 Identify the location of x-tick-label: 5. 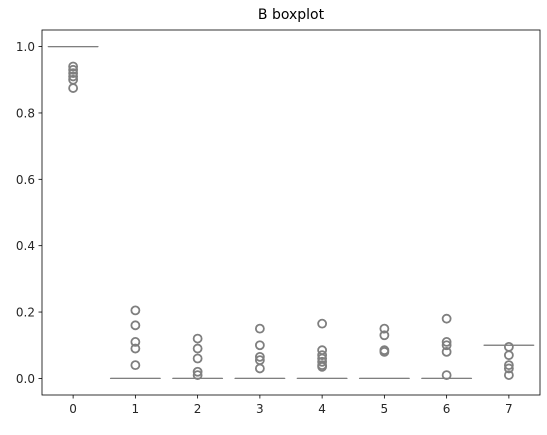
(385, 409).